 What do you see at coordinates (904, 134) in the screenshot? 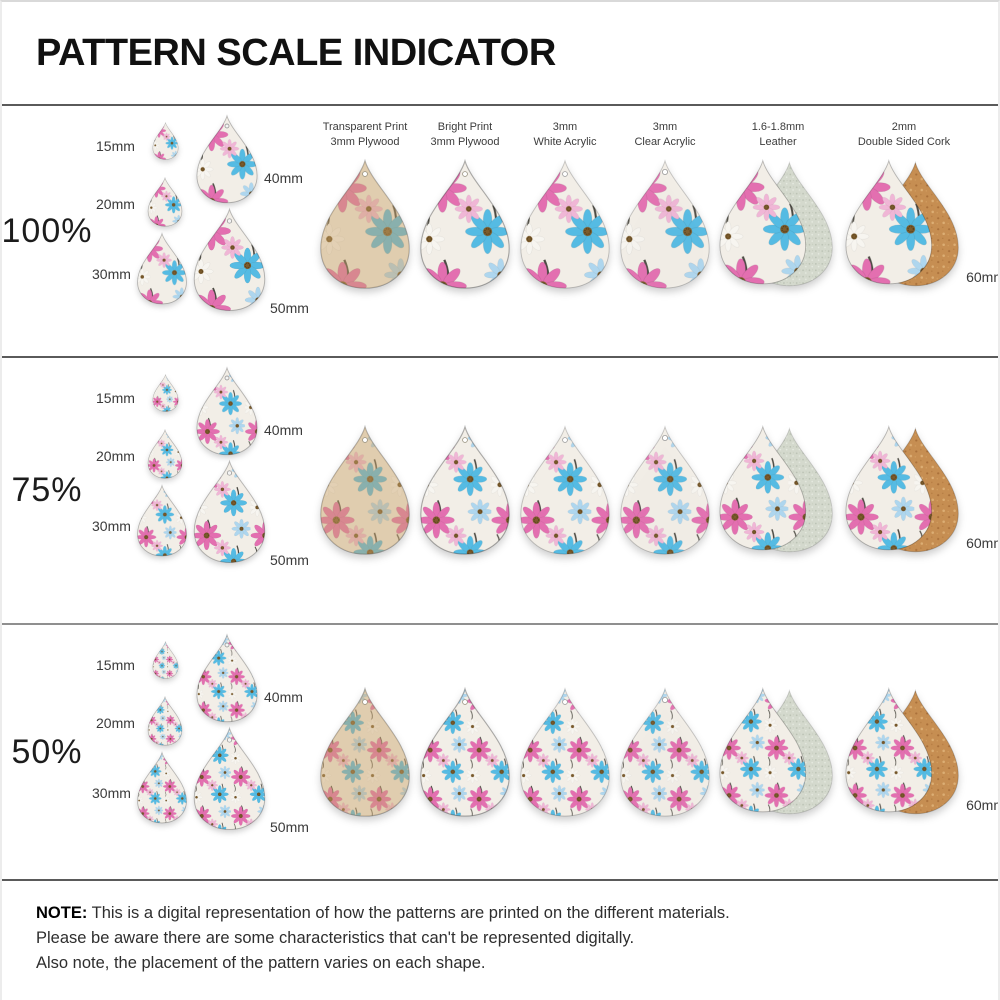
I see `material-header-cork: 2mm Double Sided Cork` at bounding box center [904, 134].